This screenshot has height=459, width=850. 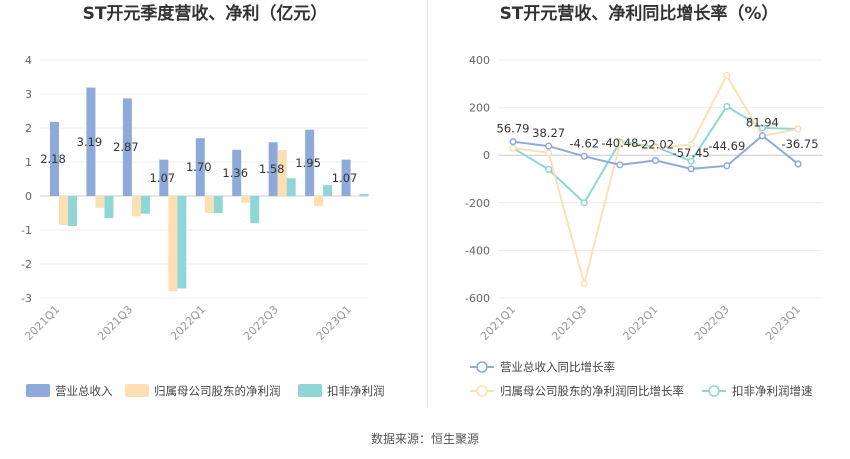 What do you see at coordinates (584, 143) in the screenshot?
I see `data-label-revenue-growth: -4.62` at bounding box center [584, 143].